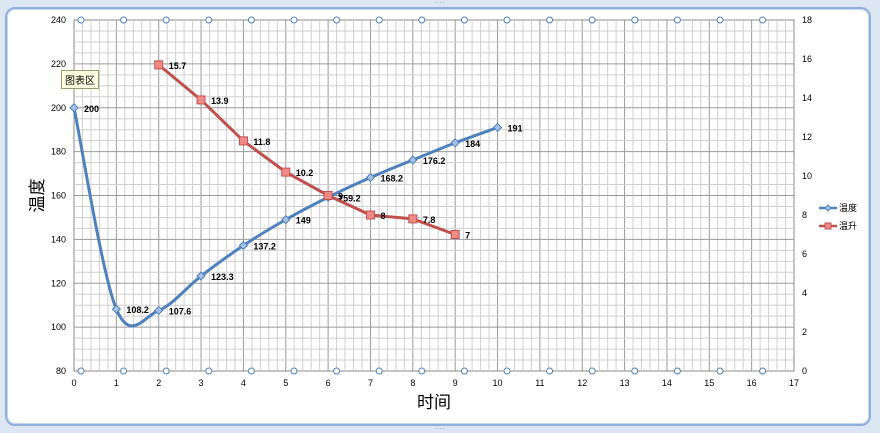 This screenshot has width=880, height=433. Describe the element at coordinates (440, 429) in the screenshot. I see `bottom-resize-handle: ····` at that location.